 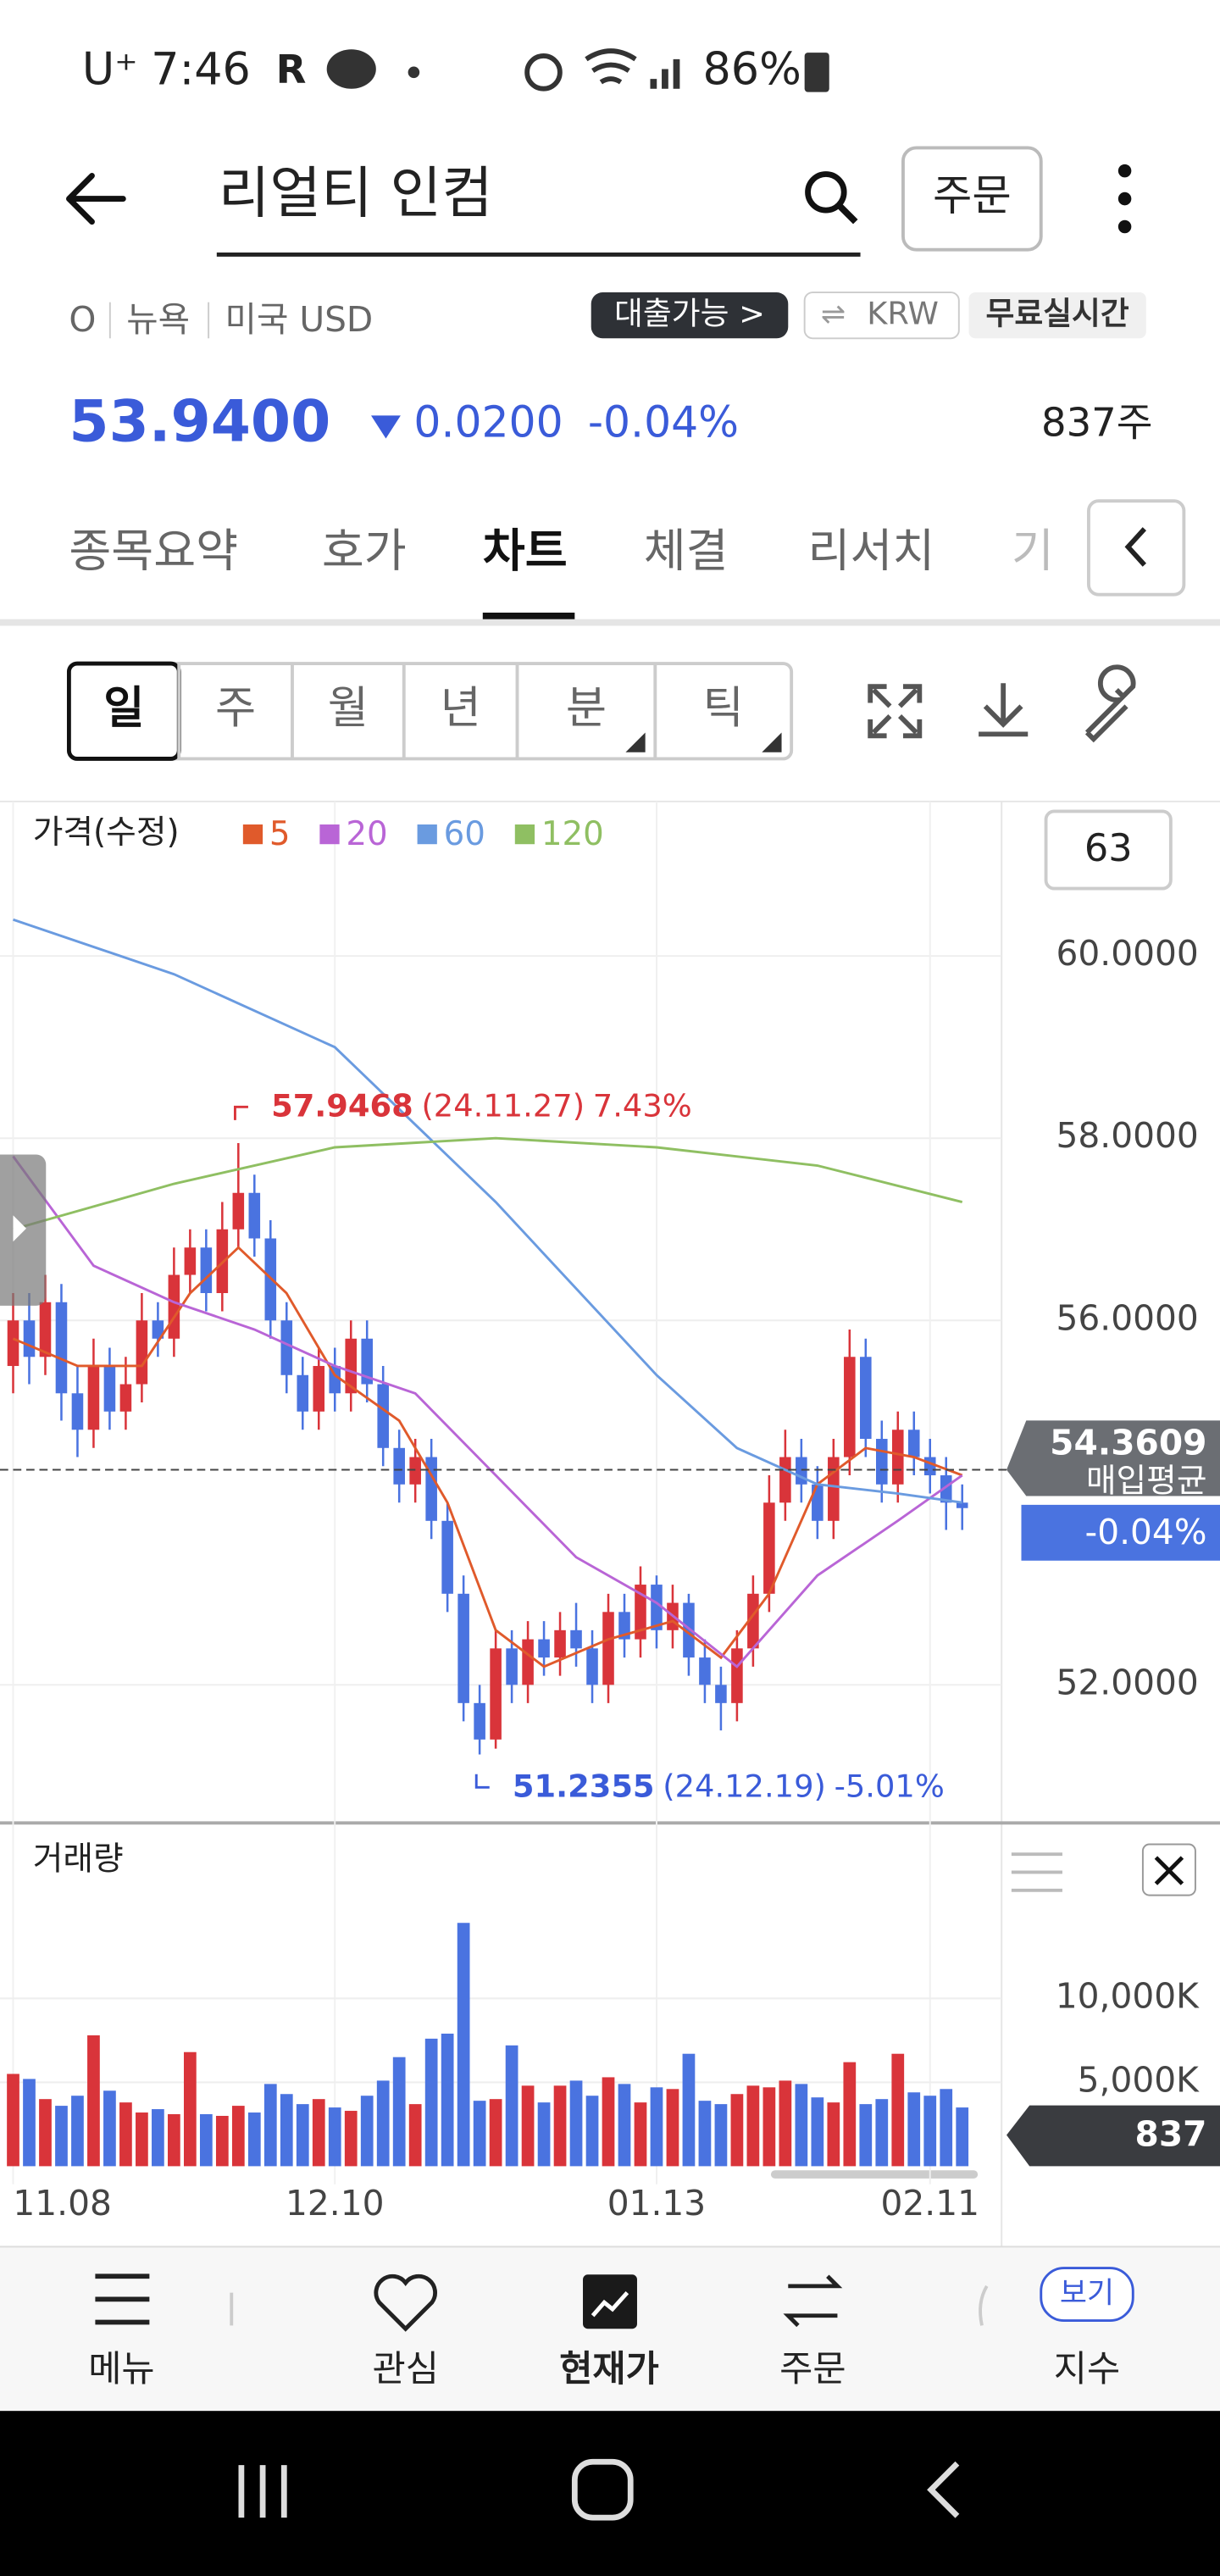 What do you see at coordinates (1124, 199) in the screenshot?
I see `more-button` at bounding box center [1124, 199].